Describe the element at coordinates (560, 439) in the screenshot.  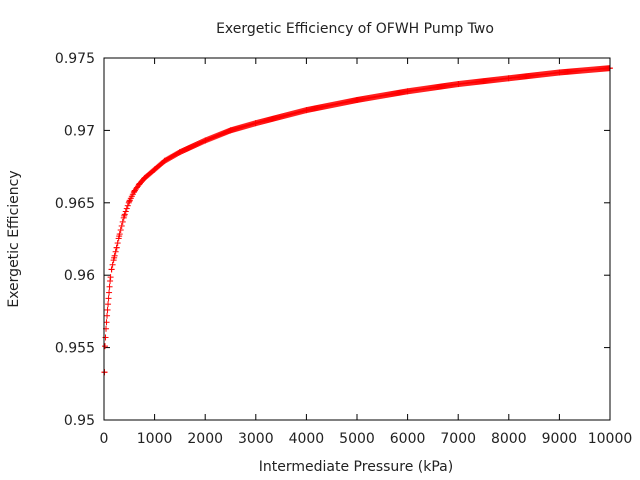
I see `x-tick-label: 9000` at that location.